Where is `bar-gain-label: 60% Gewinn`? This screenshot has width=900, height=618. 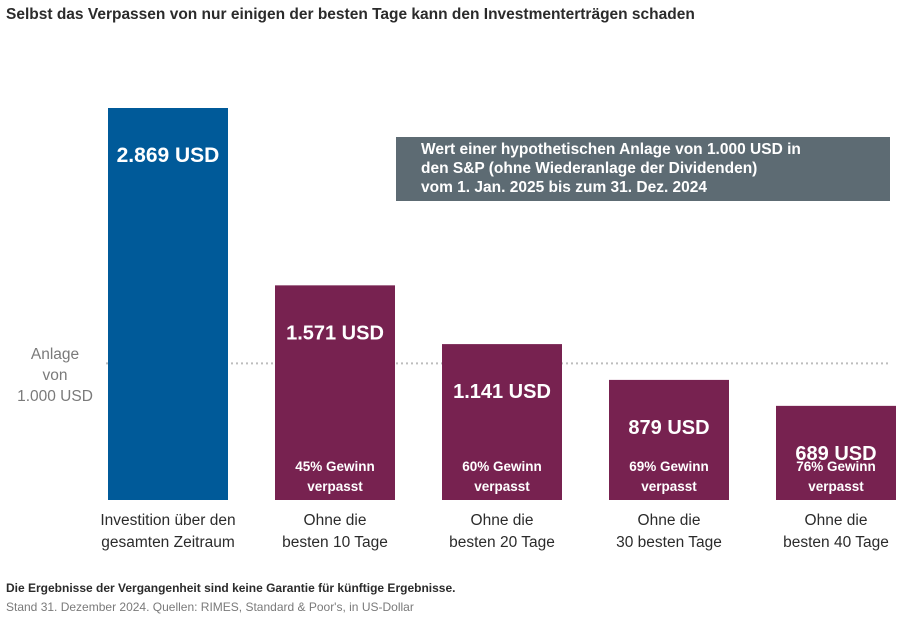 bar-gain-label: 60% Gewinn is located at coordinates (502, 466).